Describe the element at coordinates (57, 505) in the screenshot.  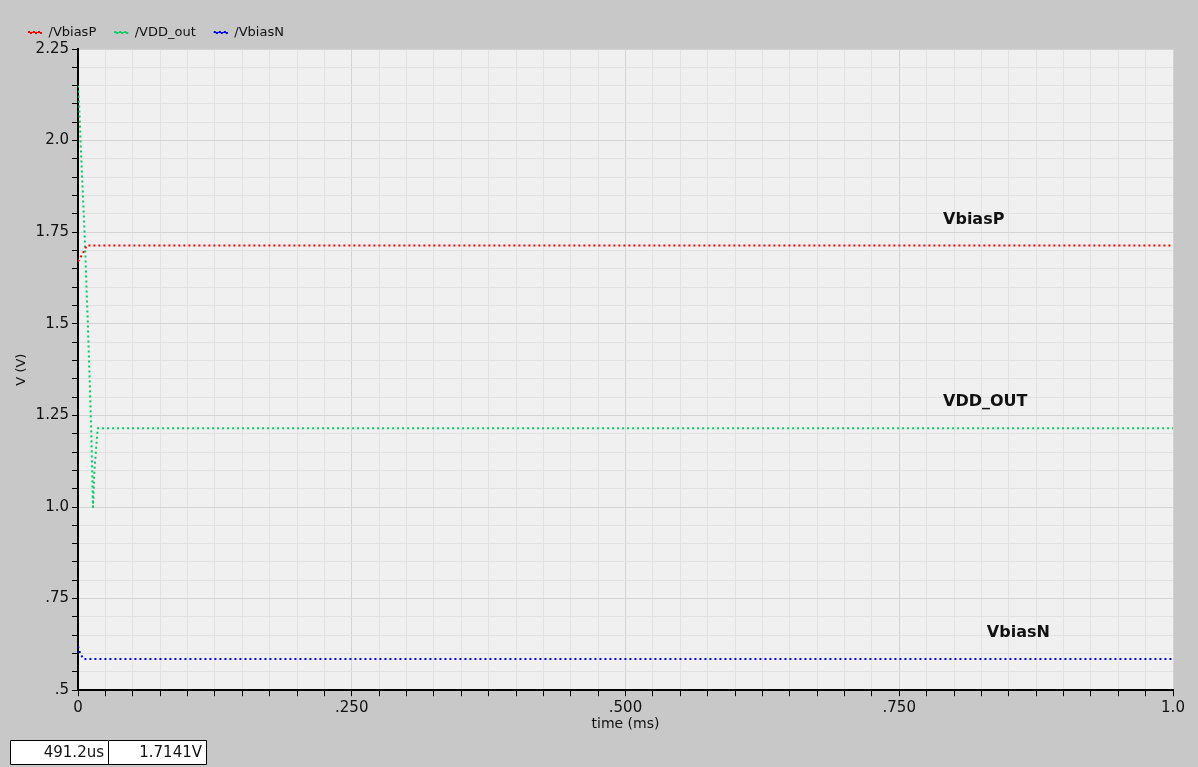
I see `y-tick-label: 1.0` at that location.